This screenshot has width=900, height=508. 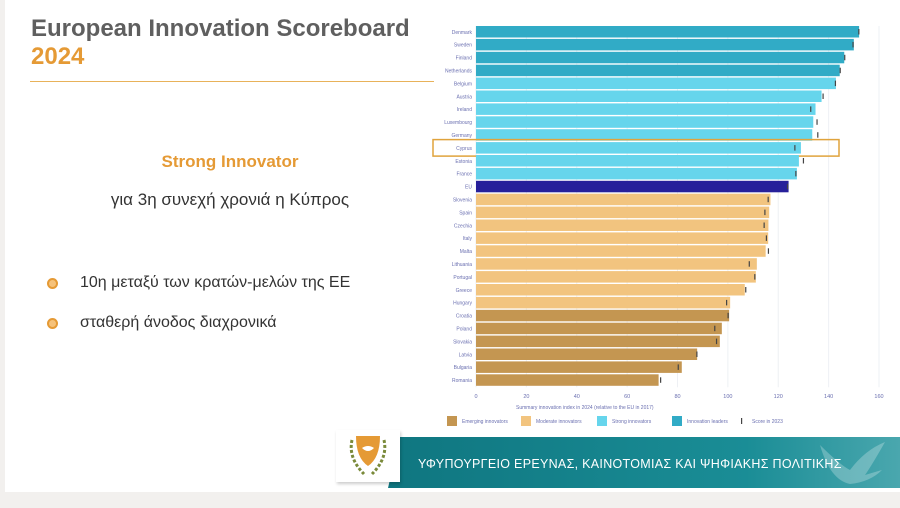 I want to click on category-label: Cyprus, so click(x=464, y=149).